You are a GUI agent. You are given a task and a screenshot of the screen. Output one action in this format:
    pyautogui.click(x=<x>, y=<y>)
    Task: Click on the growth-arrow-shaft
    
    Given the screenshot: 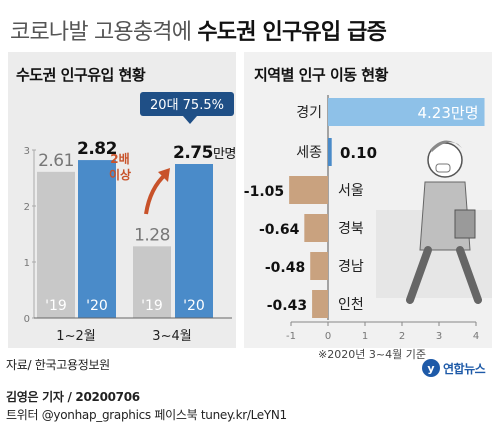 What is the action you would take?
    pyautogui.click(x=156, y=193)
    